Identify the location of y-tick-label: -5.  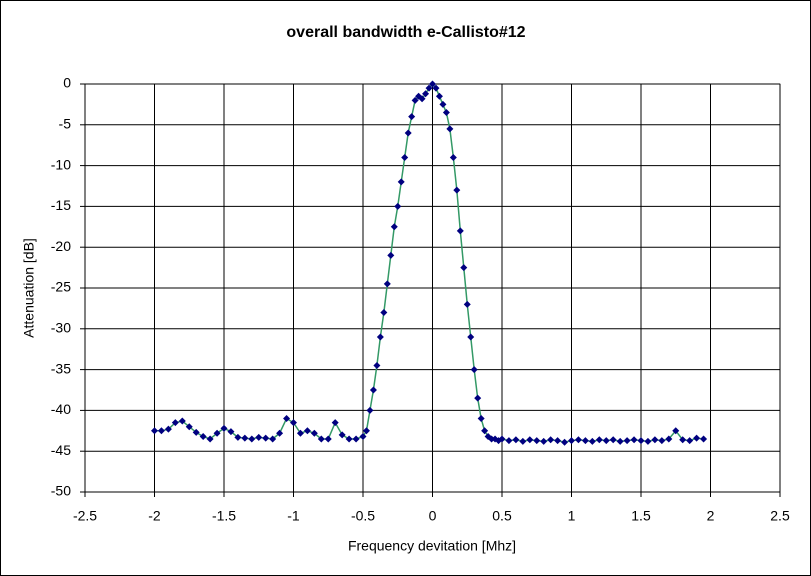
(65, 124).